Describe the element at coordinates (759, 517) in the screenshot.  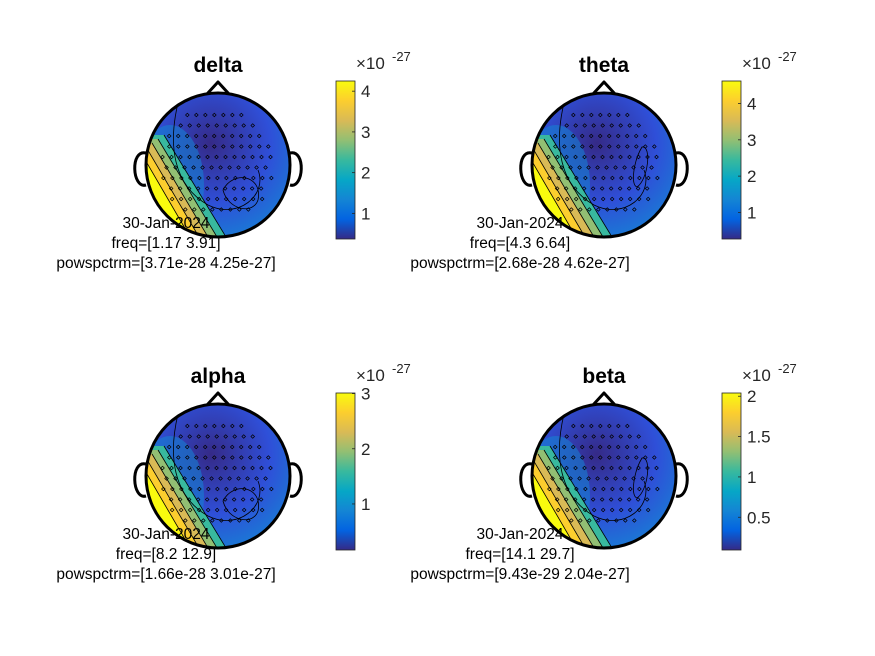
I see `colorbar-tick-label: 0.5` at that location.